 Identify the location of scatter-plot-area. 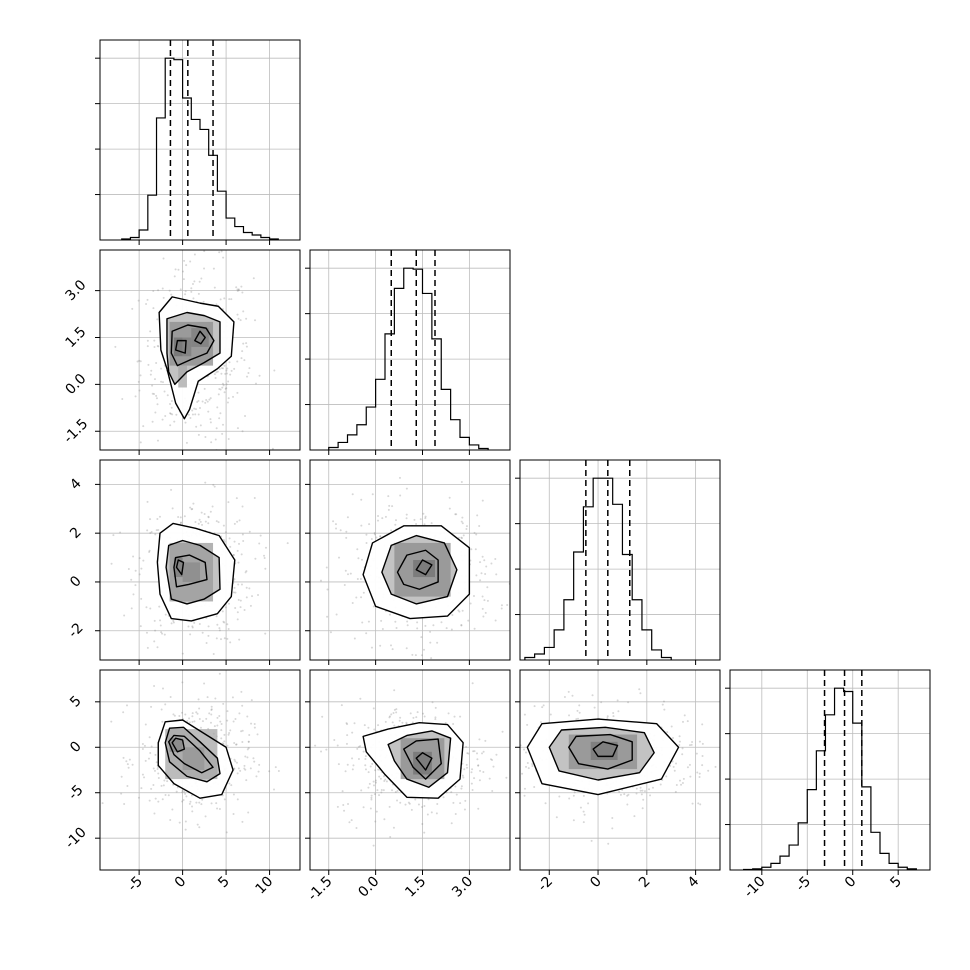
(200, 364).